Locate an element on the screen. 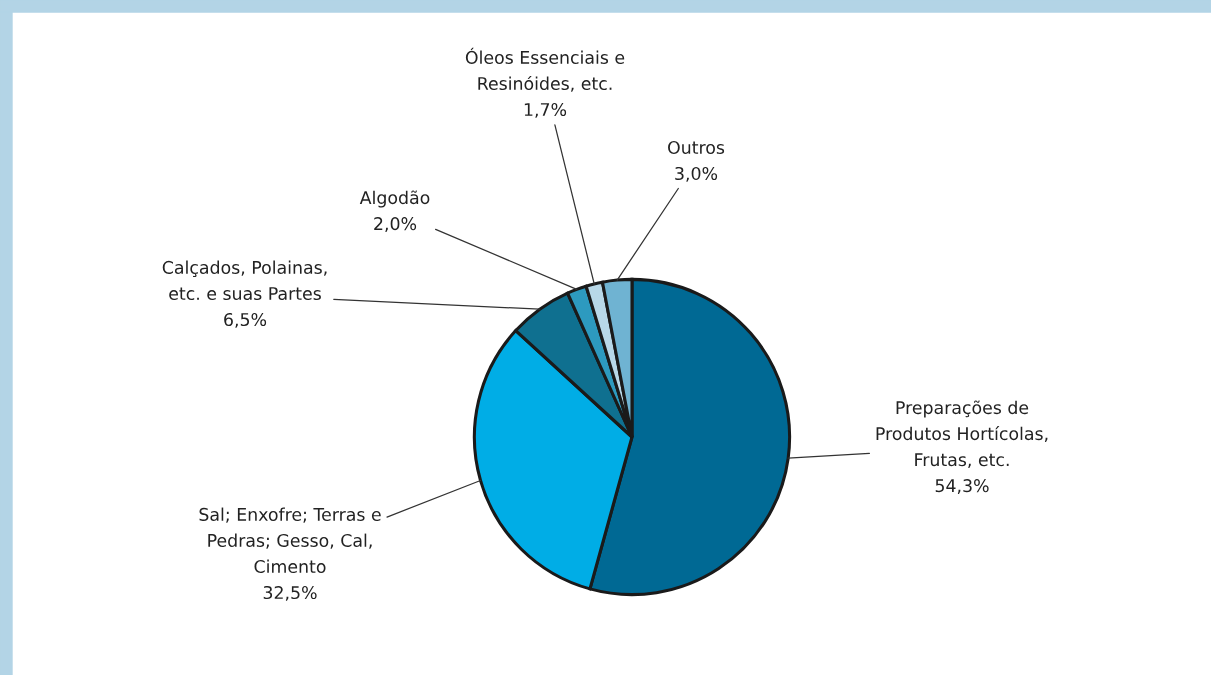 This screenshot has width=1211, height=675. data-label: 54,3% is located at coordinates (962, 487).